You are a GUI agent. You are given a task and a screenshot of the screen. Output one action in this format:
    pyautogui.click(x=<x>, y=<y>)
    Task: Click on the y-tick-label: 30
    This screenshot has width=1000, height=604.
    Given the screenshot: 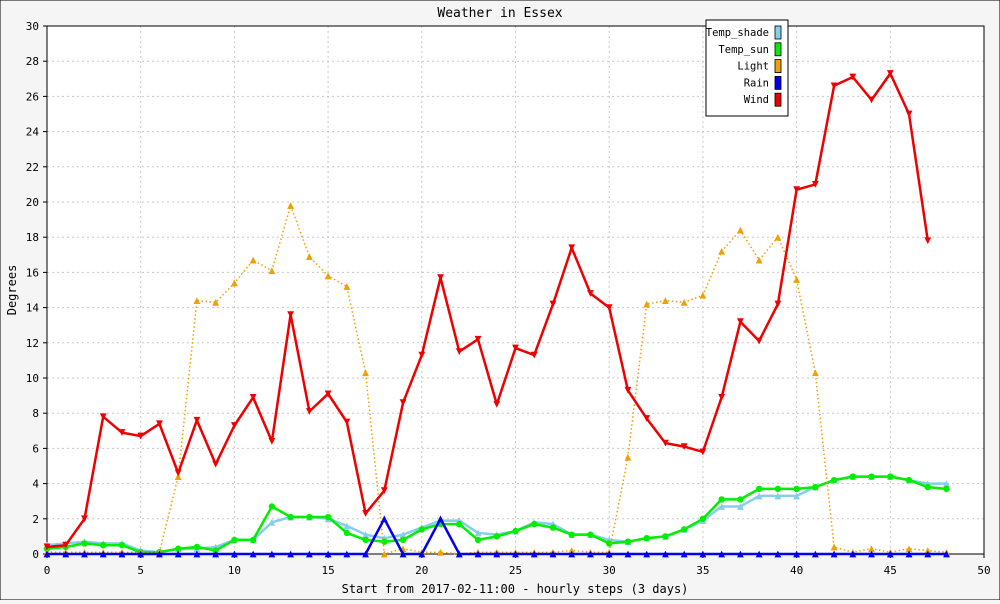 What is the action you would take?
    pyautogui.click(x=32, y=26)
    